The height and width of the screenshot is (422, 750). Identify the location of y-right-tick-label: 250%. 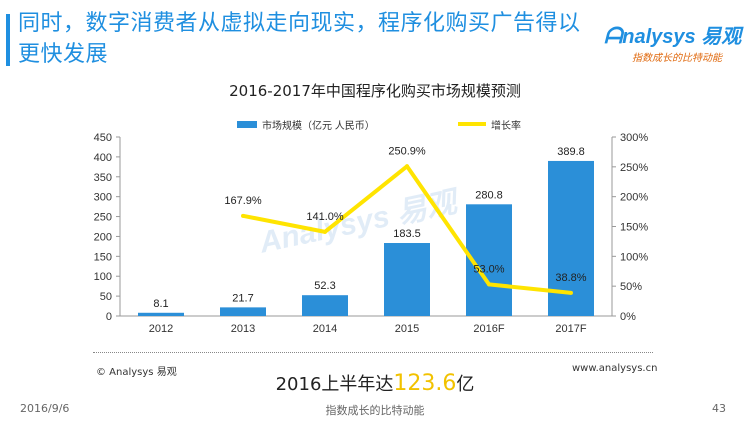
(634, 168).